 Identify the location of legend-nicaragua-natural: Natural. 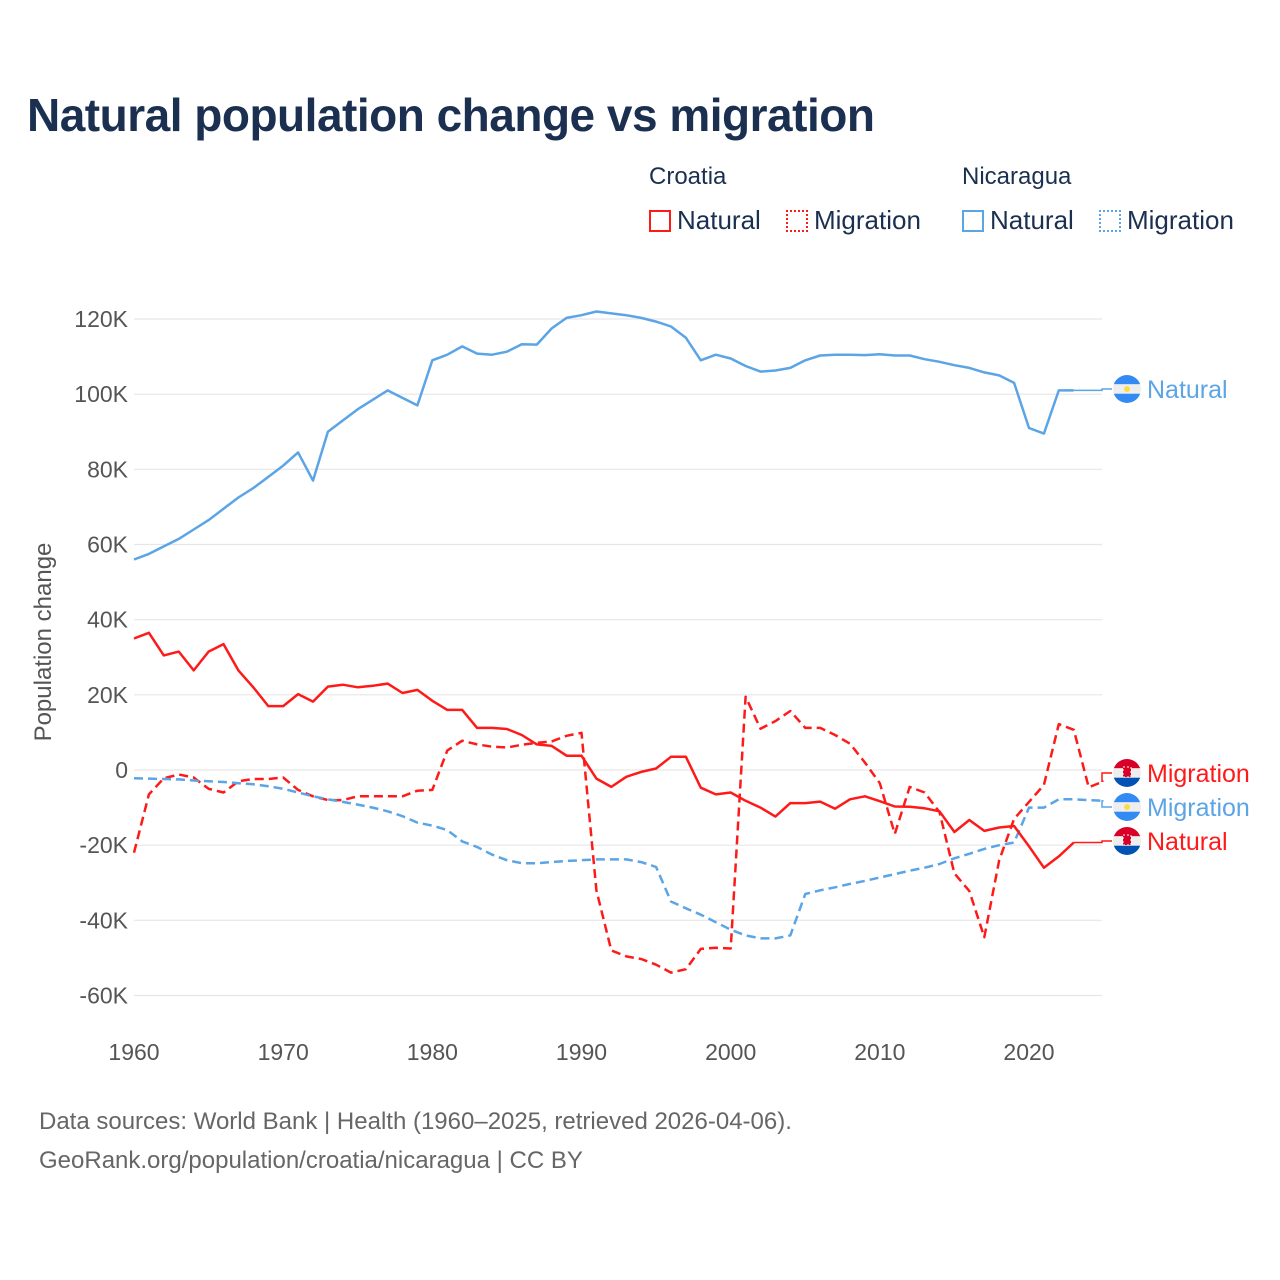
(1018, 220).